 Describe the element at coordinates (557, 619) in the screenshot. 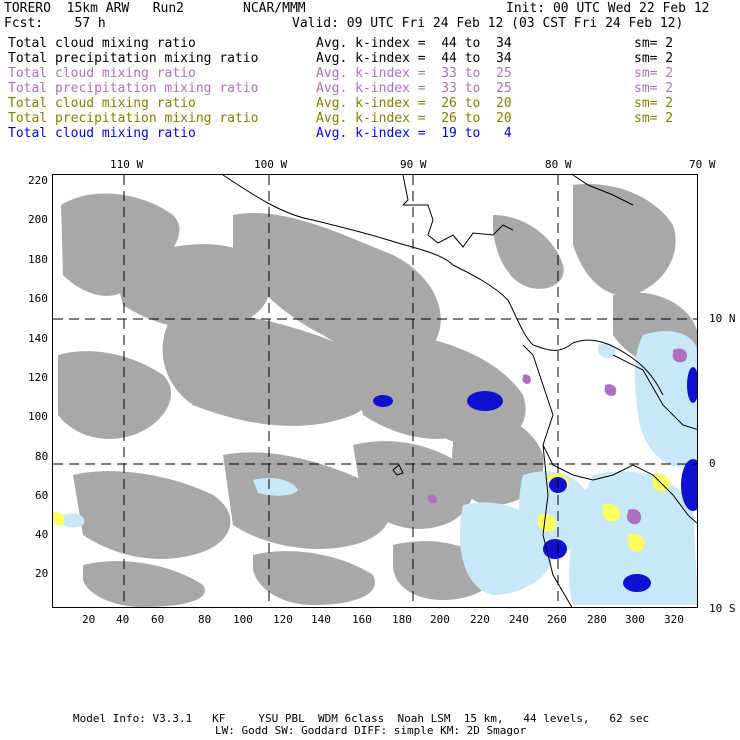

I see `x-tick-260: 260` at that location.